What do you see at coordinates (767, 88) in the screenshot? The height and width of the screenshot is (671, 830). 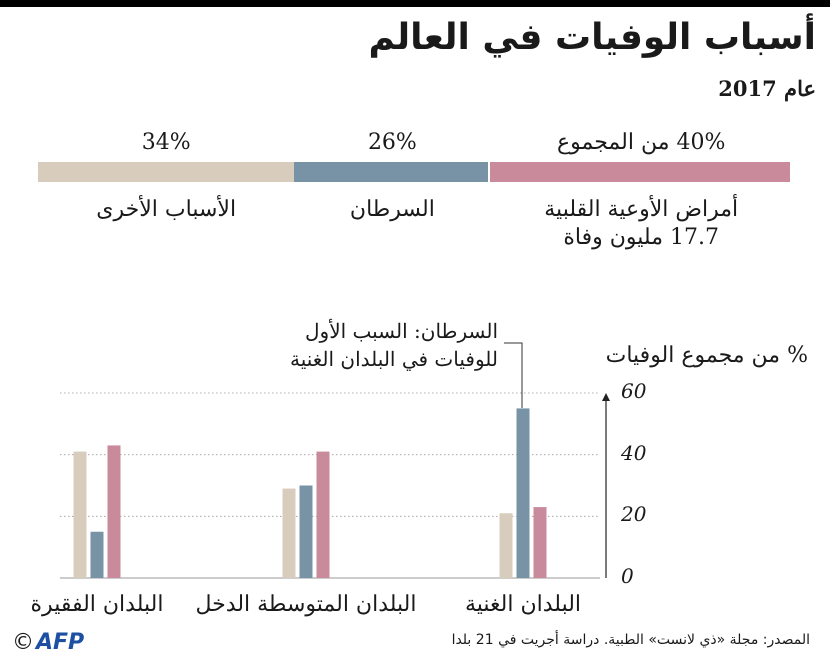 I see `chart-subtitle-year: عام 2017` at bounding box center [767, 88].